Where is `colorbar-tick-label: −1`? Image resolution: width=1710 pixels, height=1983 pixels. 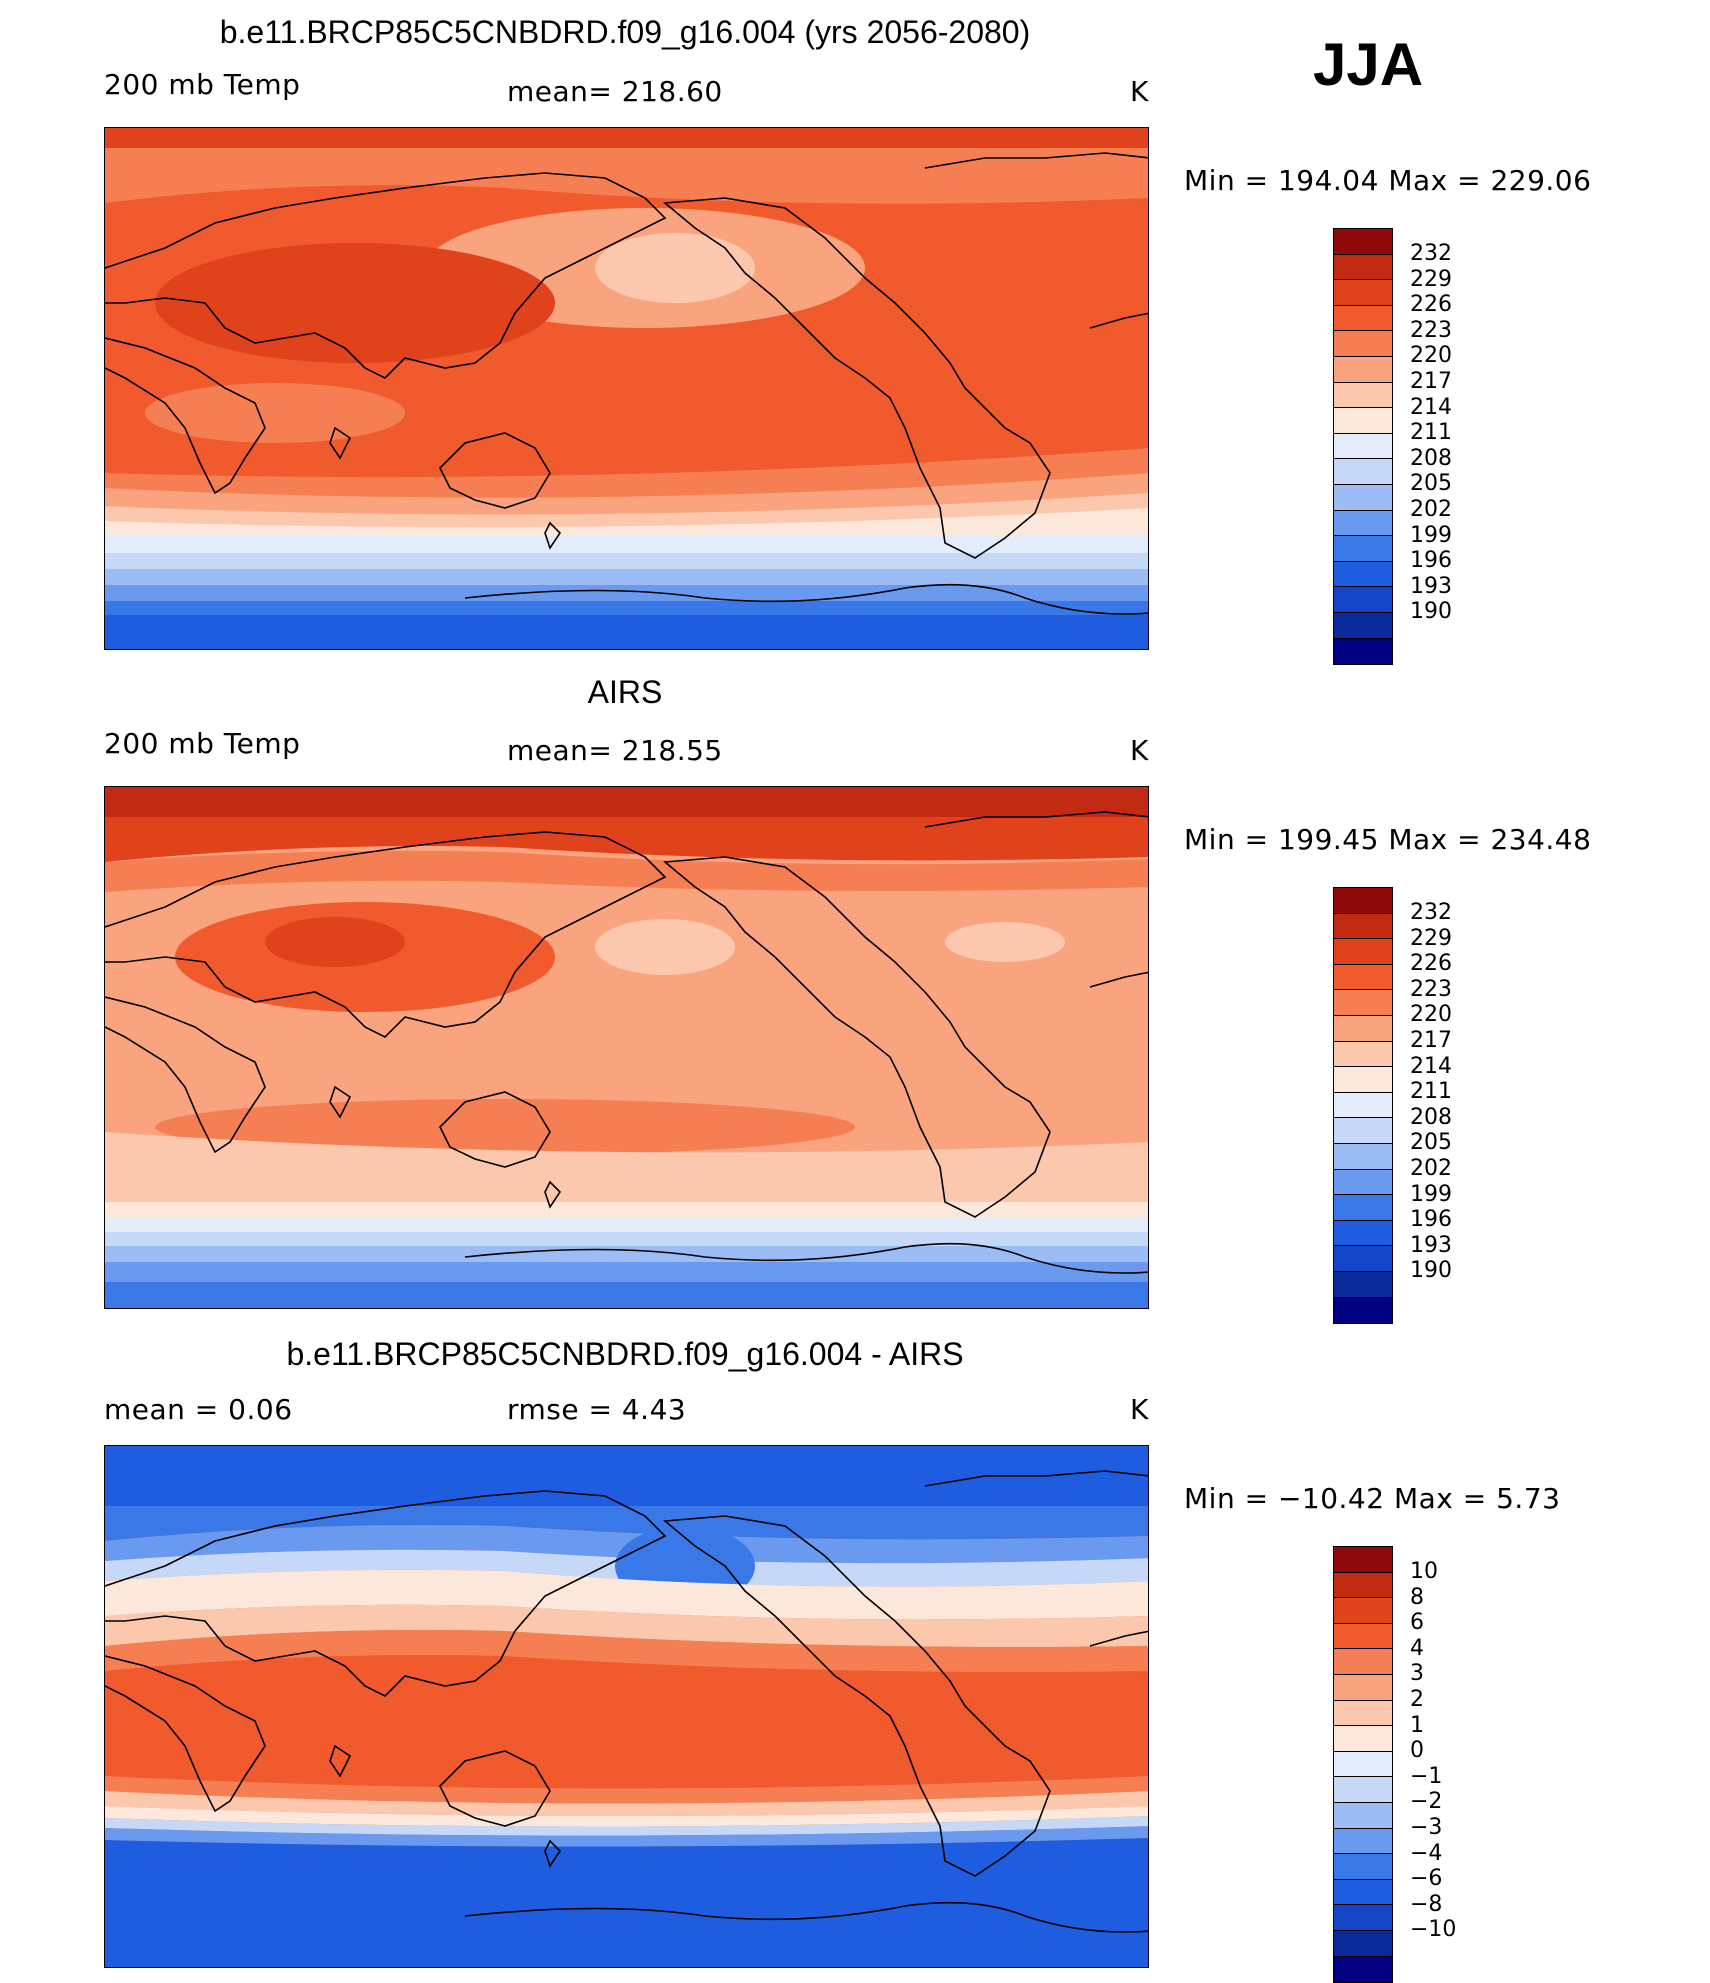 colorbar-tick-label: −1 is located at coordinates (1426, 1776).